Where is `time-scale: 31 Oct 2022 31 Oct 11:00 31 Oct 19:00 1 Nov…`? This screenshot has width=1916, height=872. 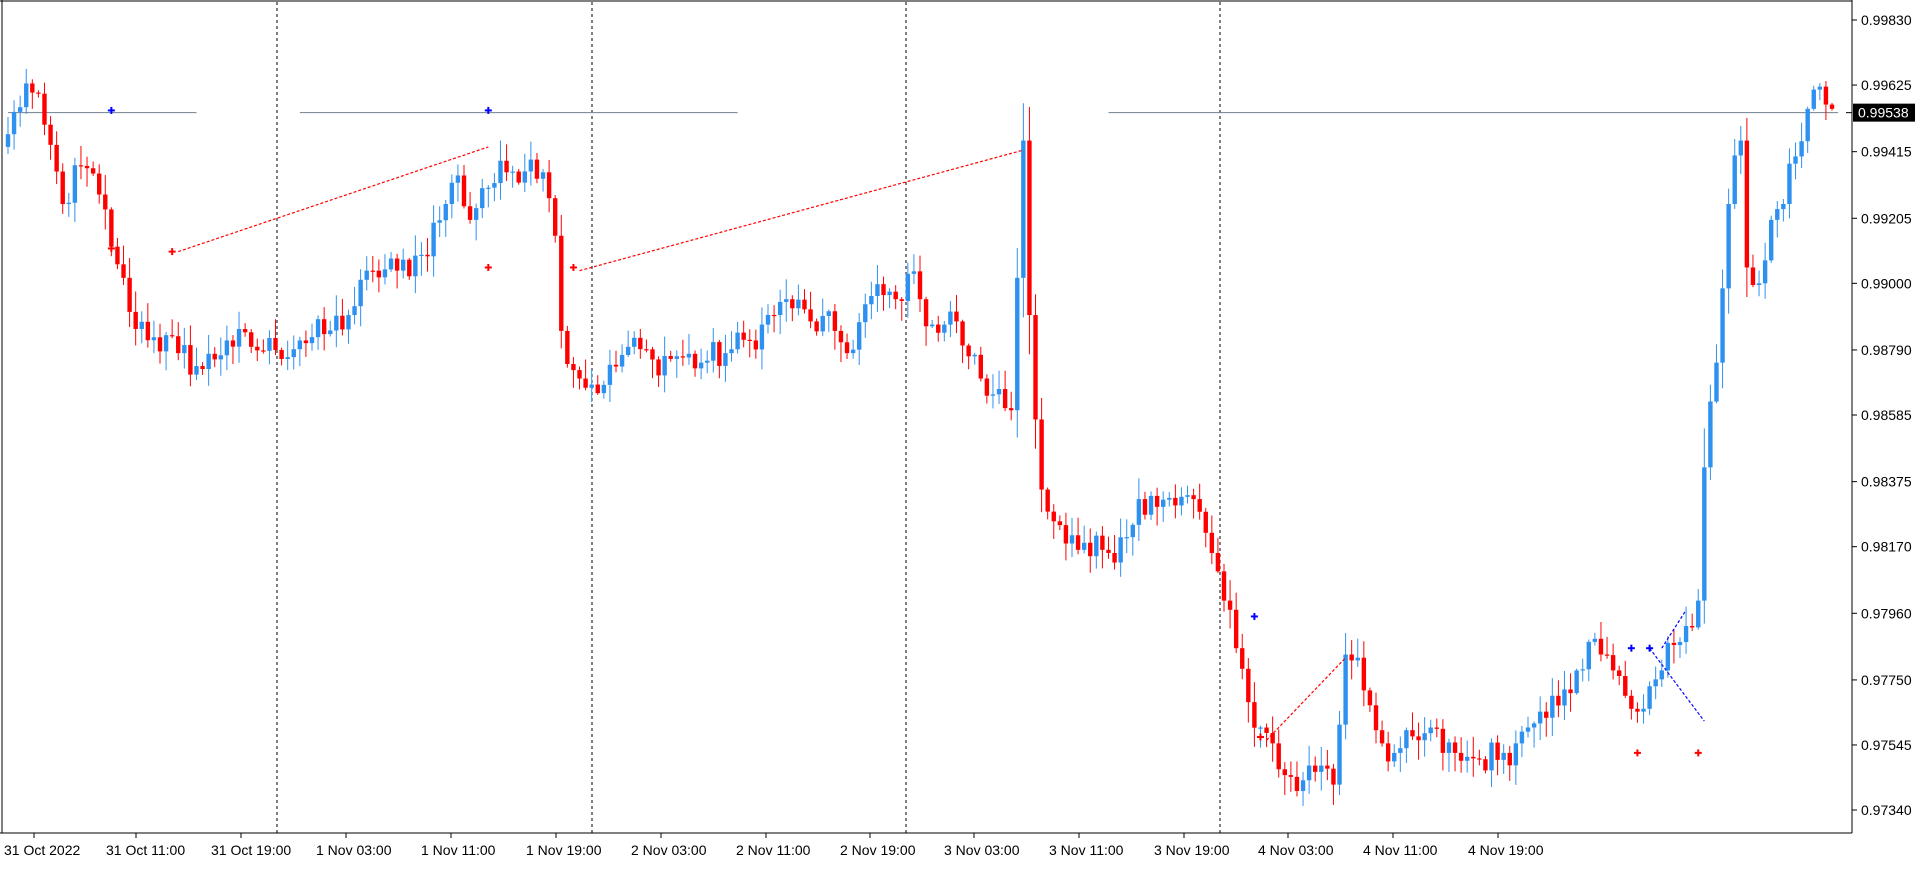
time-scale: 31 Oct 2022 31 Oct 11:00 31 Oct 19:00 1 Nov… is located at coordinates (774, 845).